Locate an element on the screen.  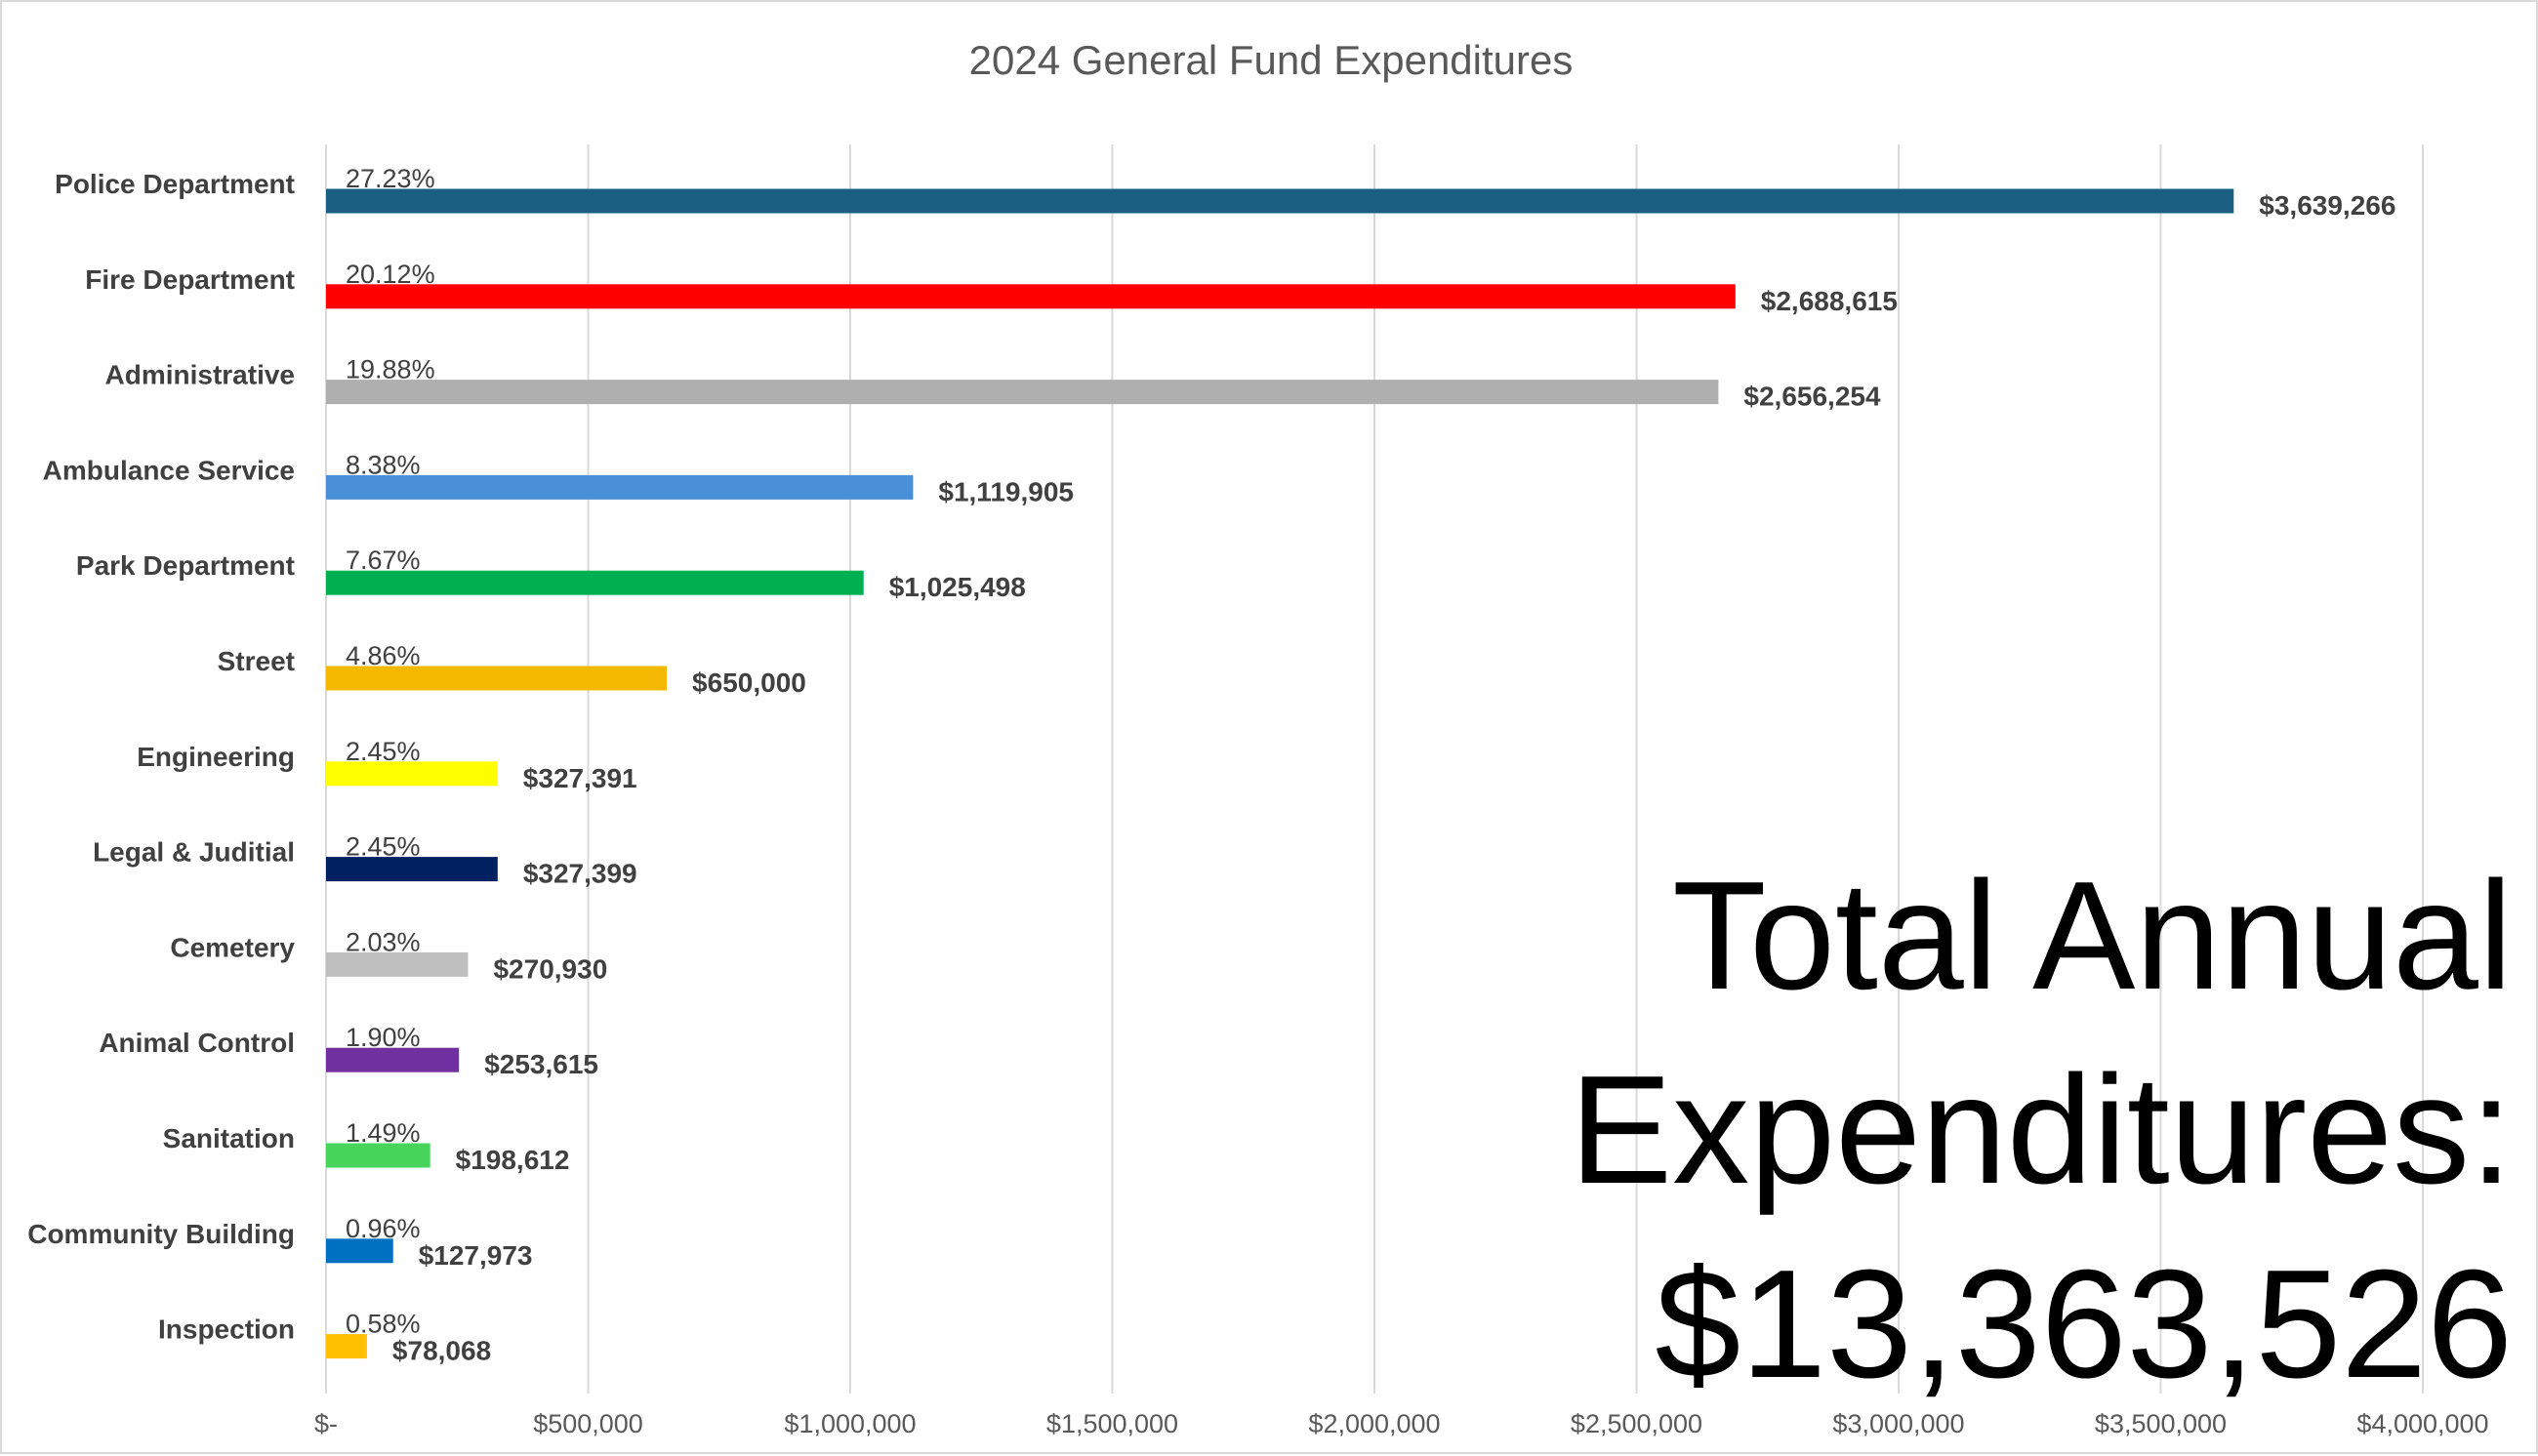
value-label: $2,688,615 is located at coordinates (1829, 301).